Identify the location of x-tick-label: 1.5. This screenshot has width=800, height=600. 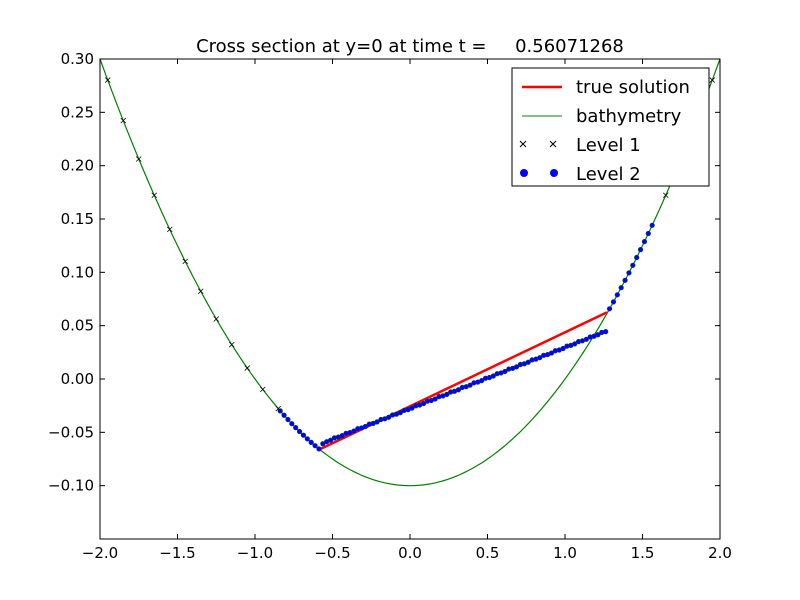
(643, 553).